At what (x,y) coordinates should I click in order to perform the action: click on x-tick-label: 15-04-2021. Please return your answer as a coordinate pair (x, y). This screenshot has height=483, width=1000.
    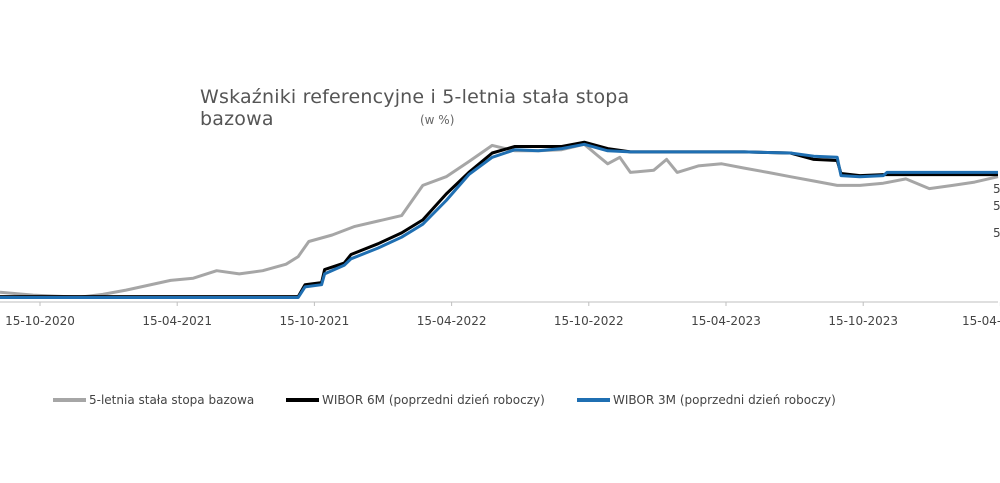
    Looking at the image, I should click on (177, 321).